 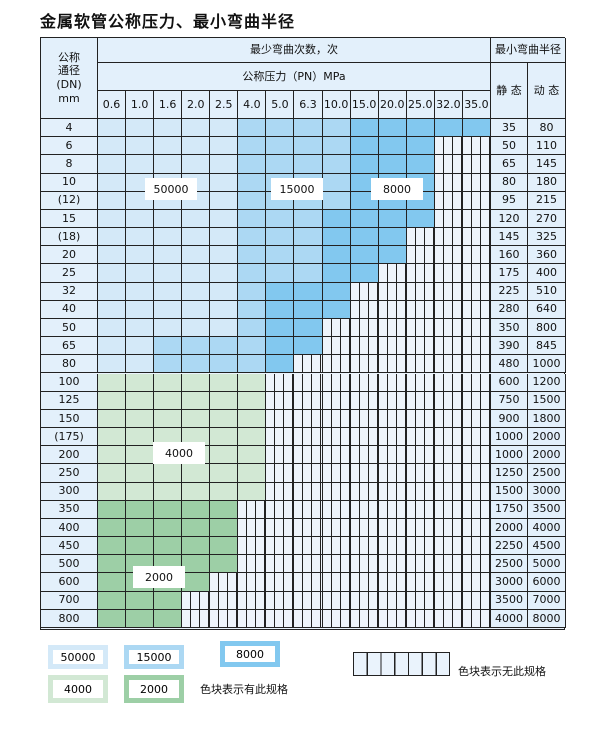 What do you see at coordinates (509, 419) in the screenshot?
I see `static-radius-cell: 900` at bounding box center [509, 419].